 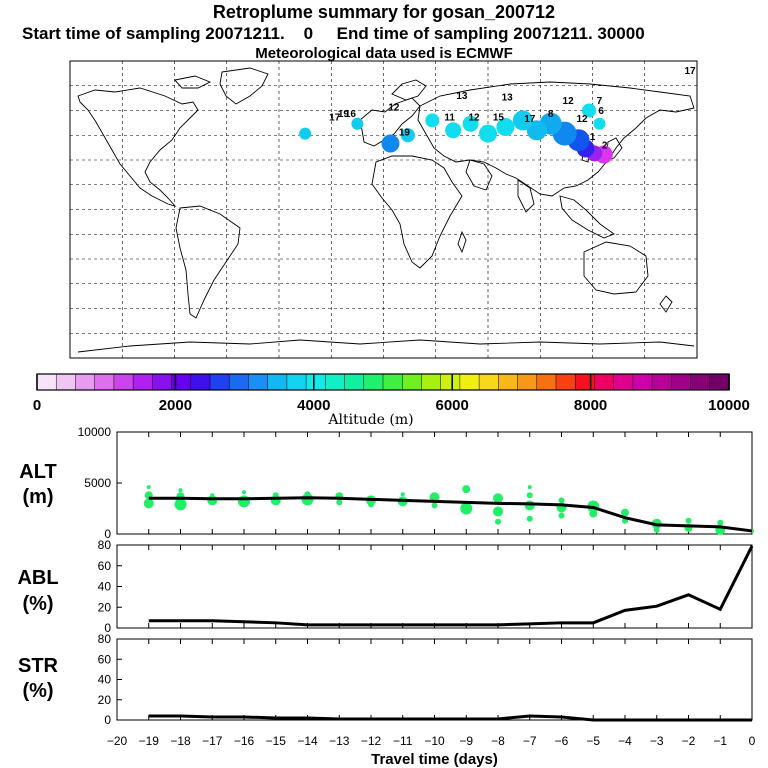 What do you see at coordinates (105, 639) in the screenshot?
I see `y-tick-label: 80` at bounding box center [105, 639].